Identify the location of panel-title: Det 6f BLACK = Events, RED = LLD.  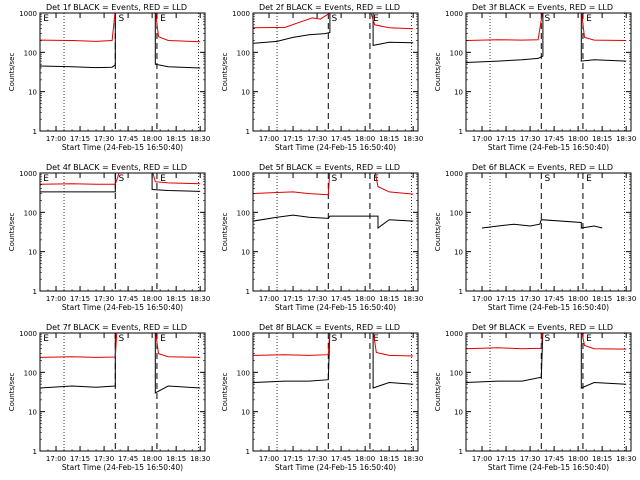
(542, 167).